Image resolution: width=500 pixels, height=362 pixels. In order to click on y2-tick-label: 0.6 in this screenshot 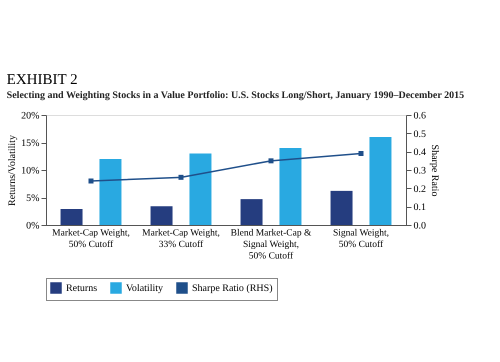, I will do `click(420, 116)`.